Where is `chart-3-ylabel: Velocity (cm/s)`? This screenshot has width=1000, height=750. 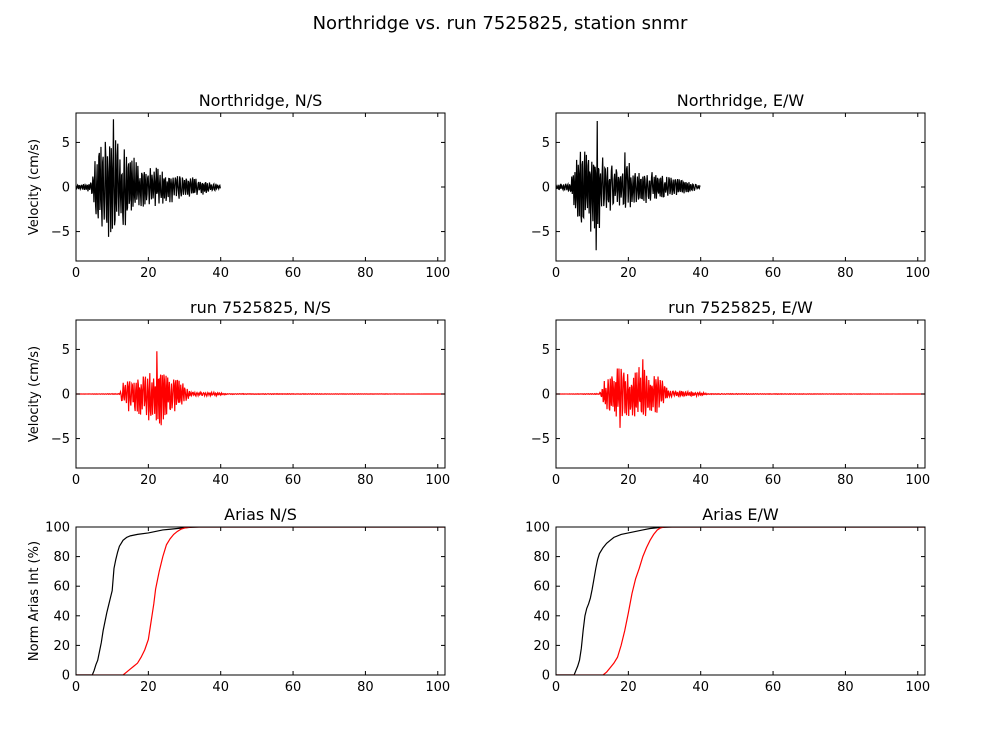 chart-3-ylabel: Velocity (cm/s) is located at coordinates (34, 394).